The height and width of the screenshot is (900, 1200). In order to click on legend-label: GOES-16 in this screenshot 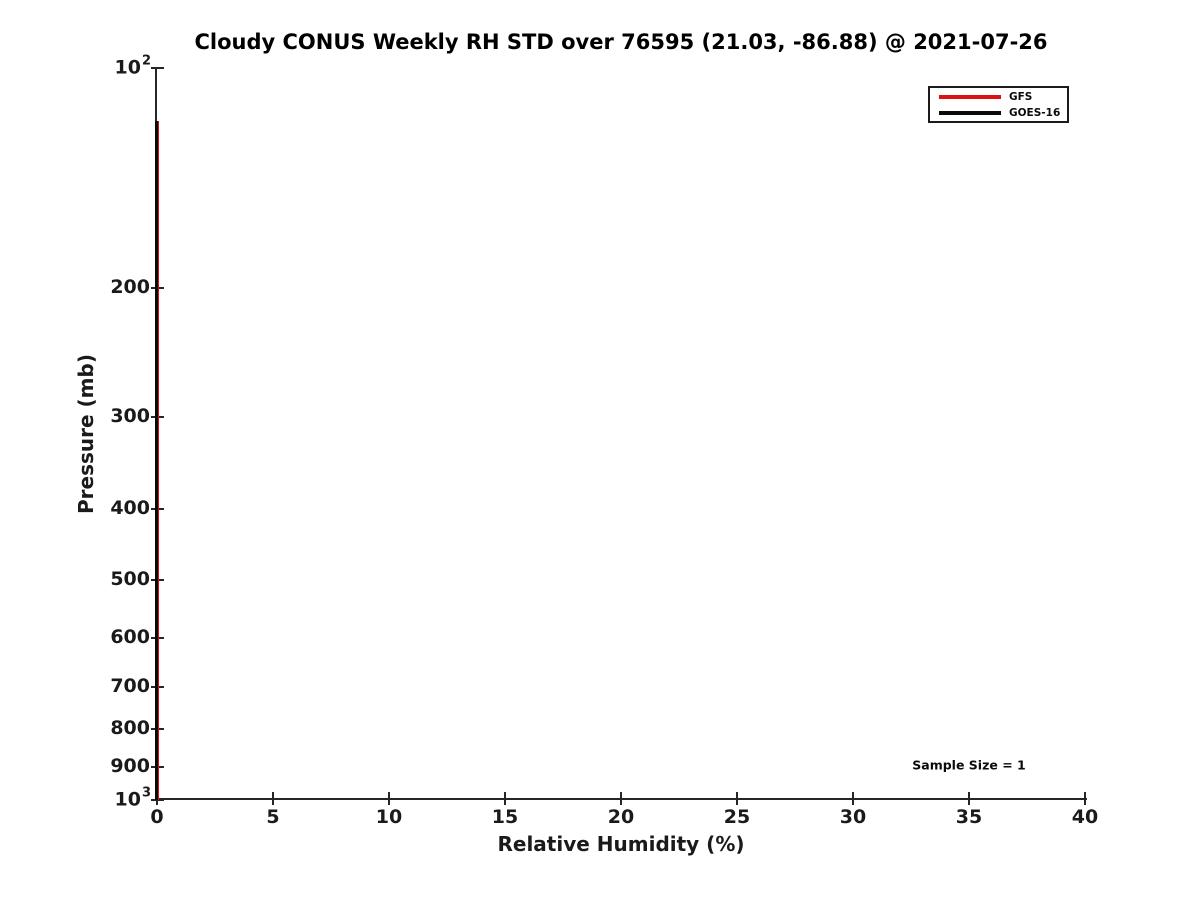, I will do `click(1035, 112)`.